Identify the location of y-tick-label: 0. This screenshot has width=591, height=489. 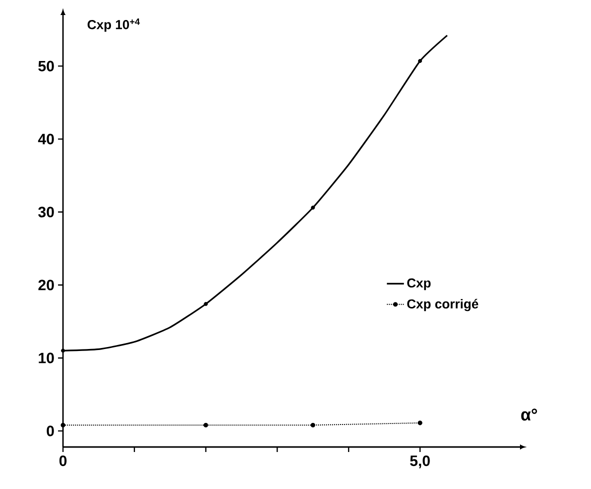
(50, 431).